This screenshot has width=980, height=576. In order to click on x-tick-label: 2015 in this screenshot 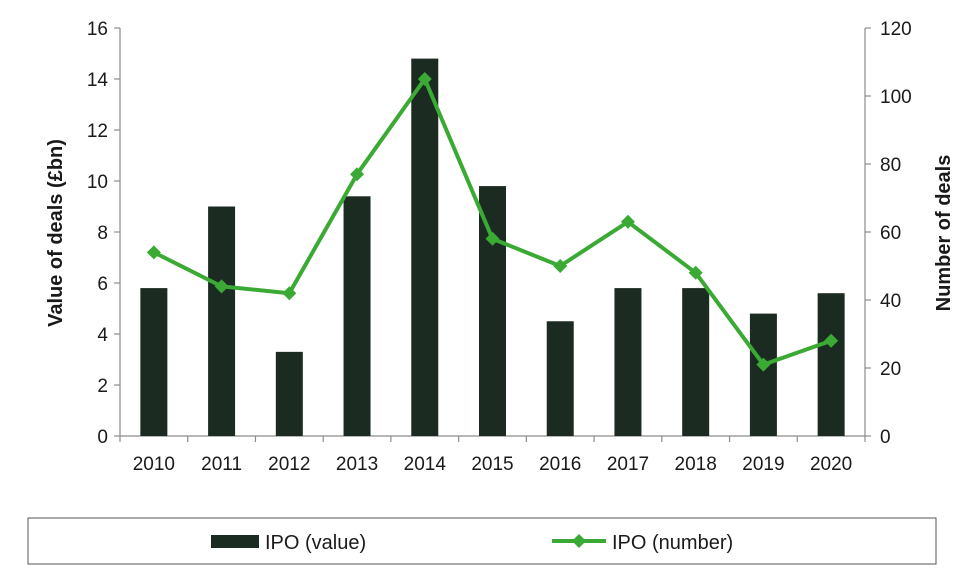, I will do `click(492, 464)`.